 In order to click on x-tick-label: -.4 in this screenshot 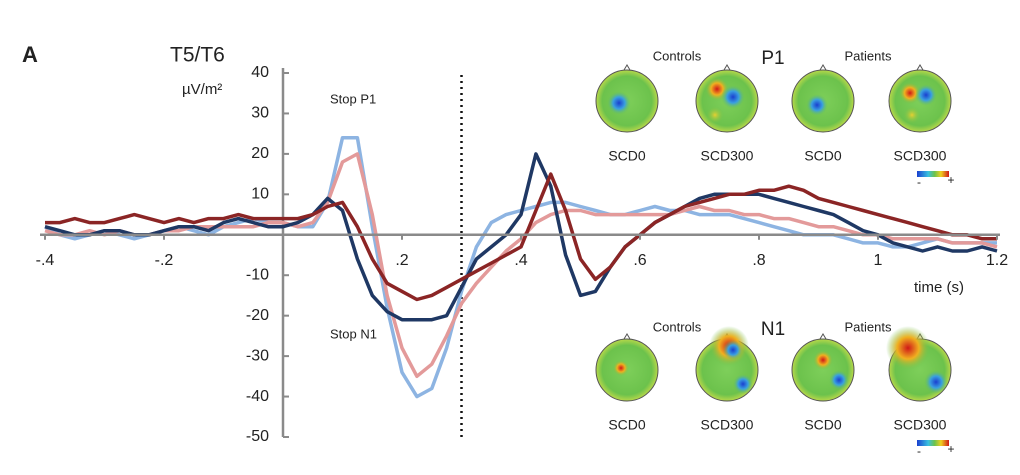, I will do `click(45, 260)`.